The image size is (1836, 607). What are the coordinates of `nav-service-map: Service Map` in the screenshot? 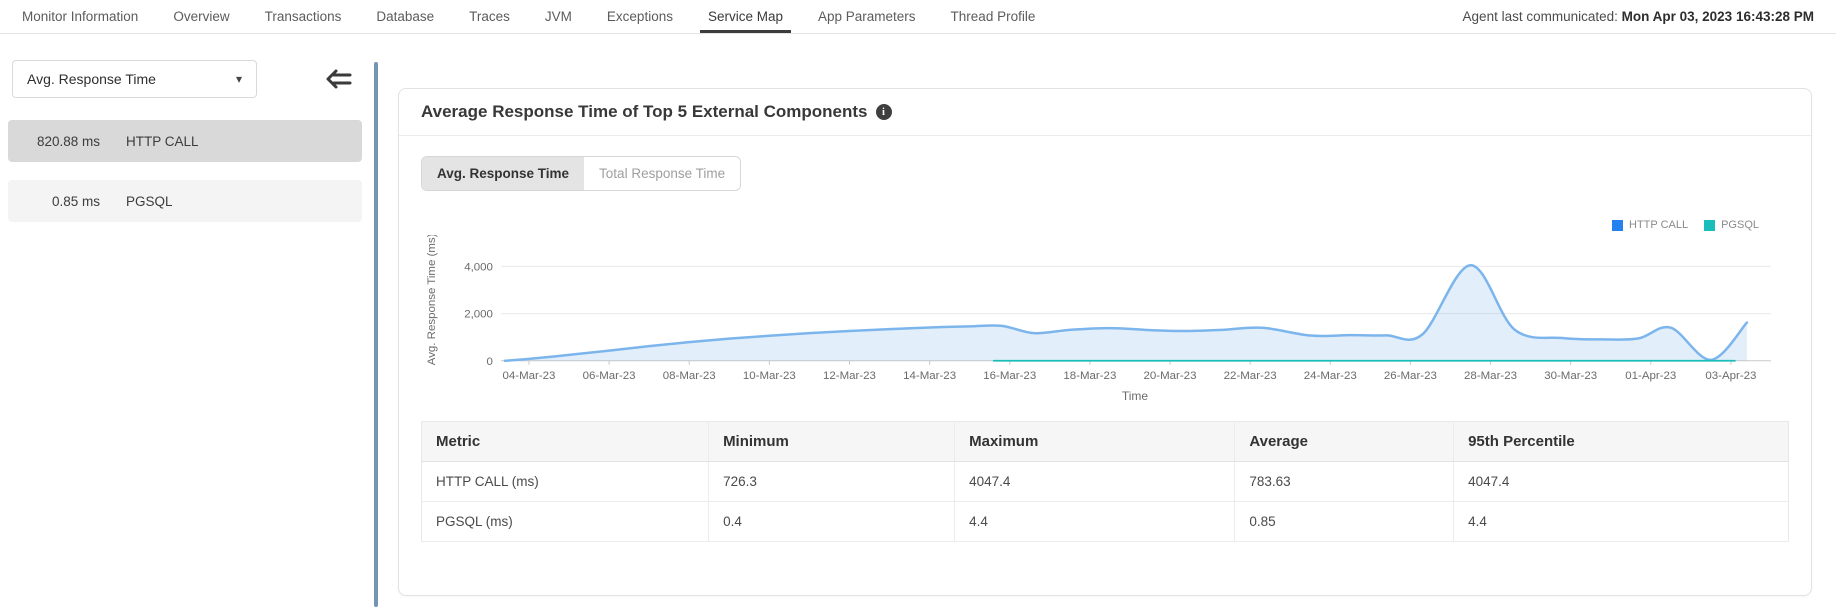 It's located at (745, 16).